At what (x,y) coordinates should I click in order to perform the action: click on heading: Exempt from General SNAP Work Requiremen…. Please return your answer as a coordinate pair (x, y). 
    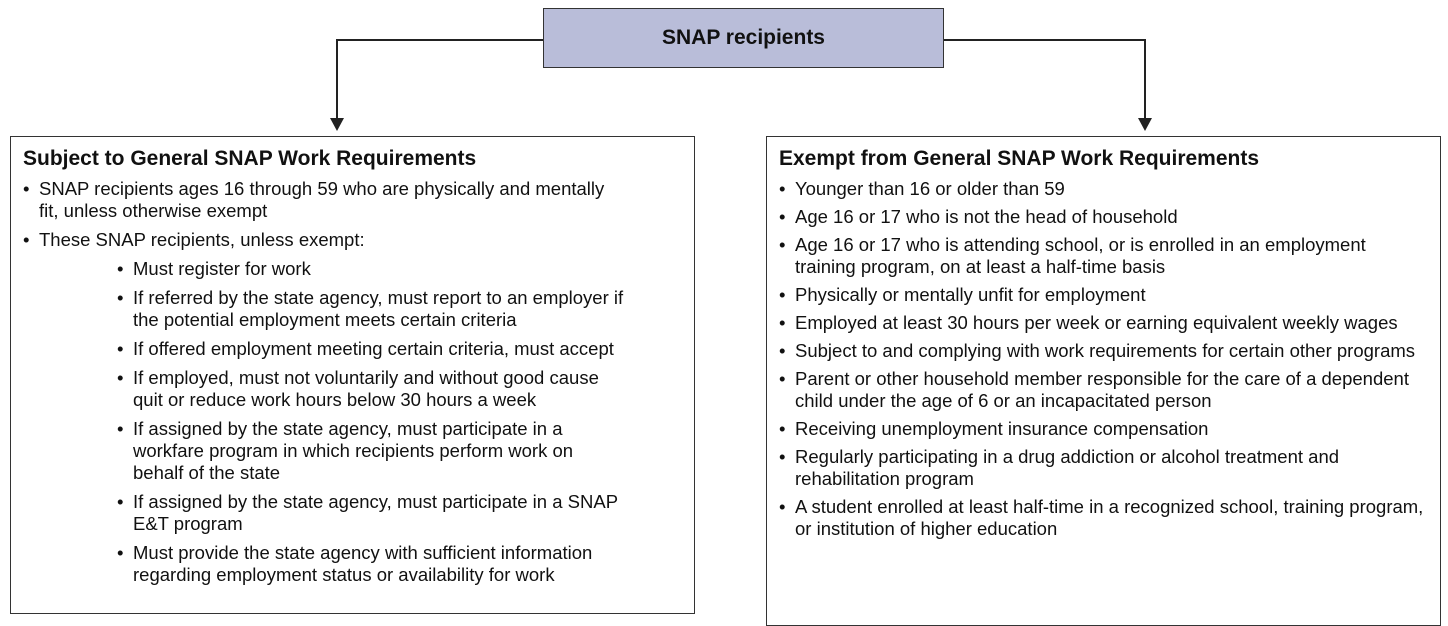
    Looking at the image, I should click on (1019, 158).